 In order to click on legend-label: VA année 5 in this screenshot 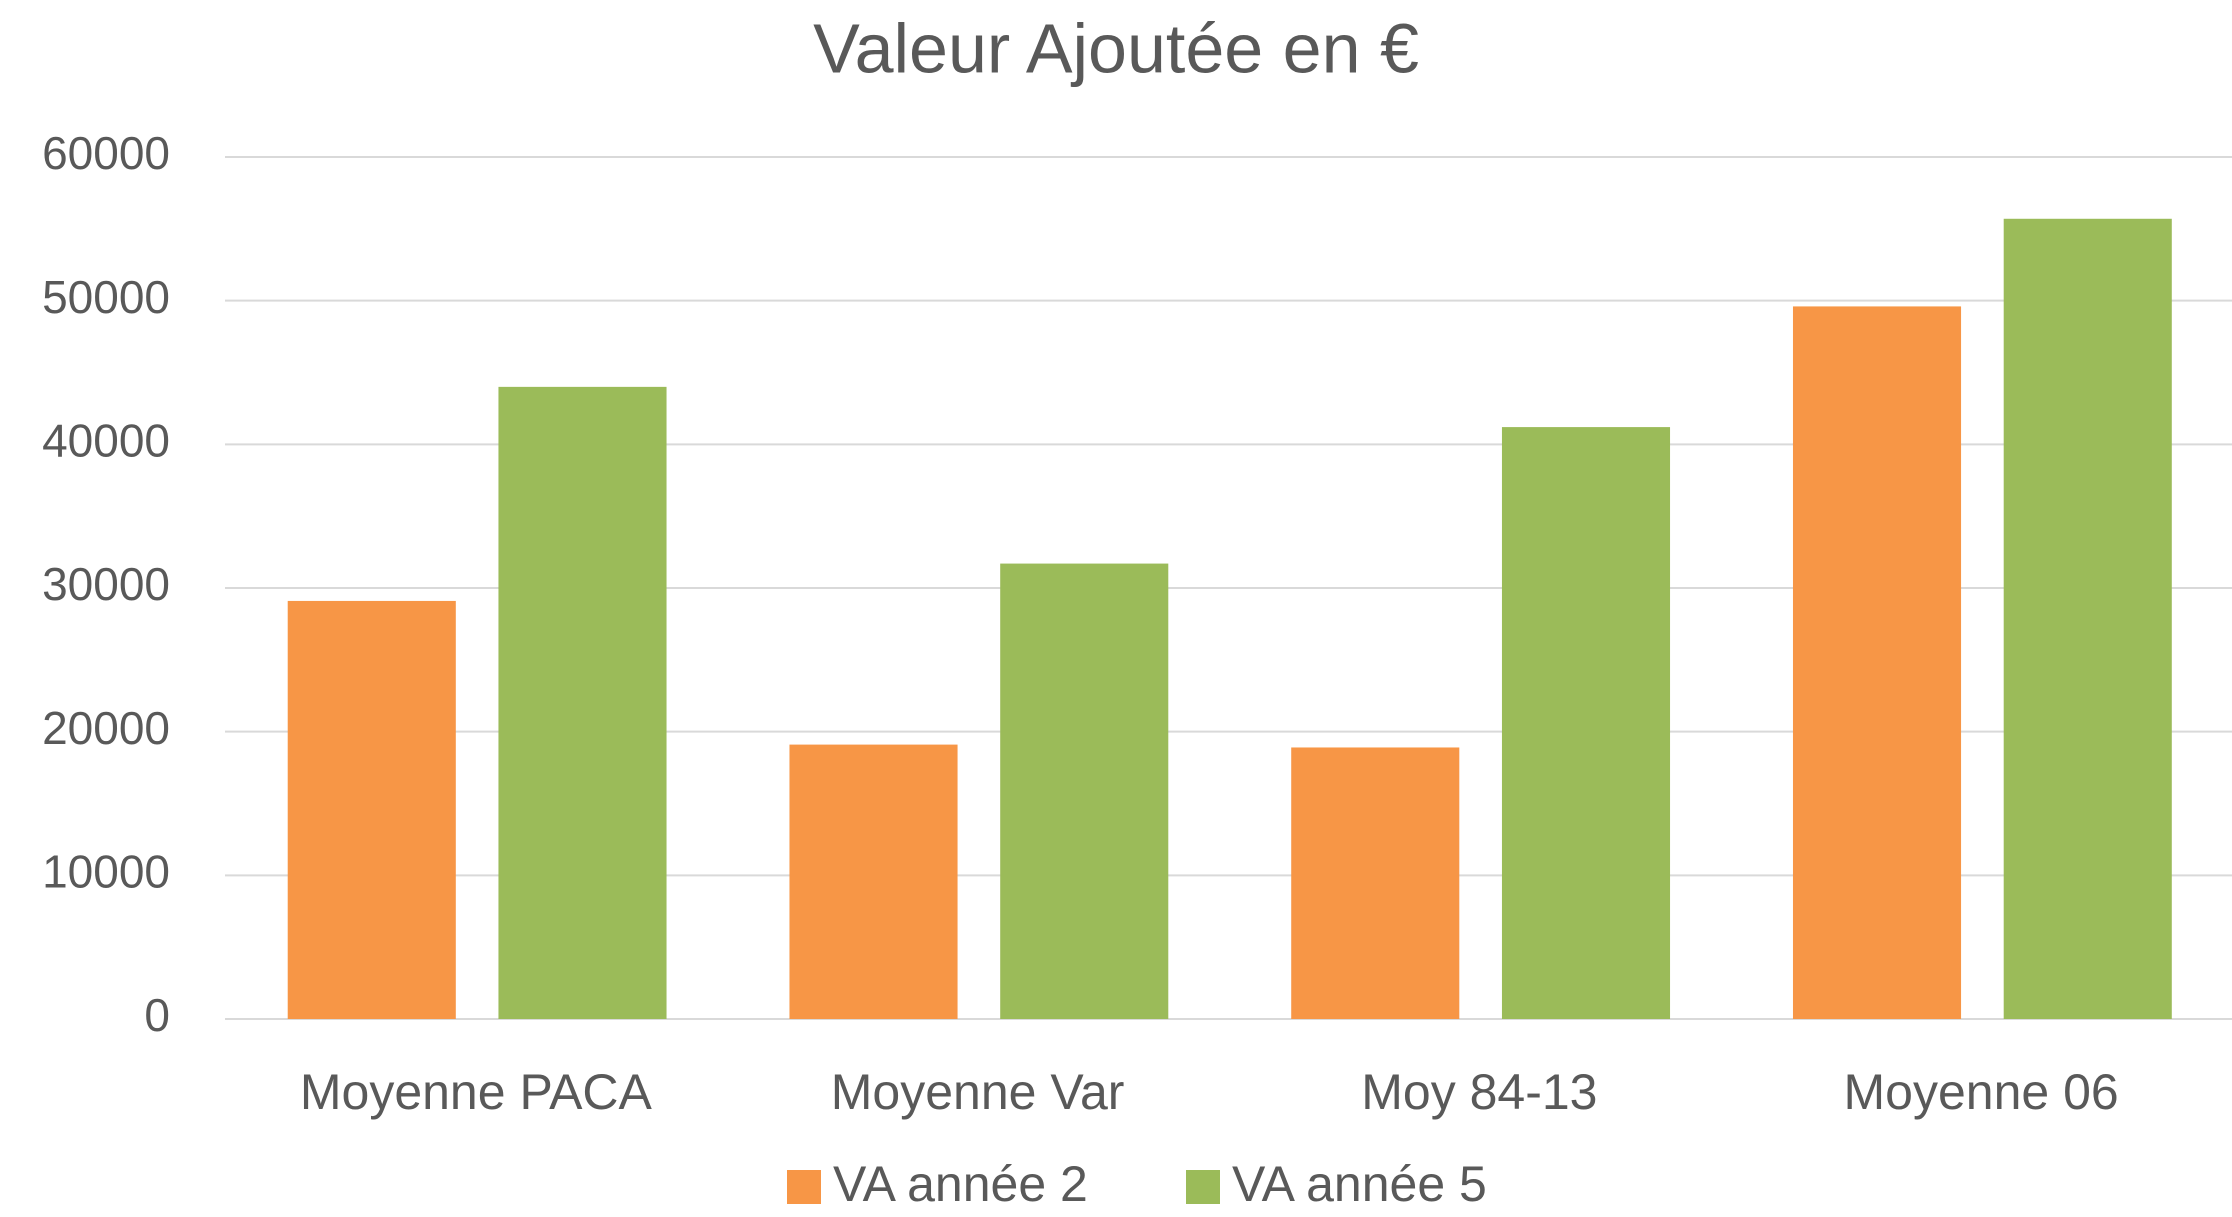, I will do `click(1359, 1184)`.